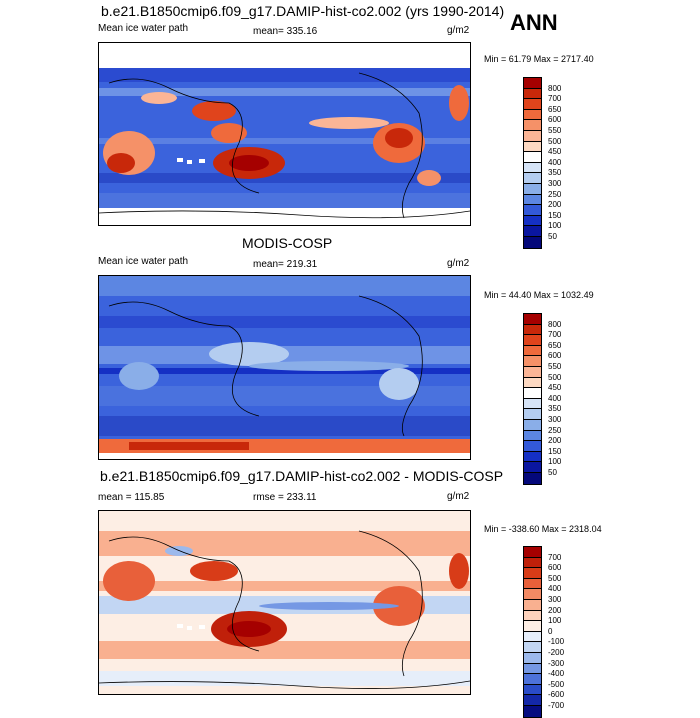  I want to click on panel-1-units-label: g/m2, so click(458, 30).